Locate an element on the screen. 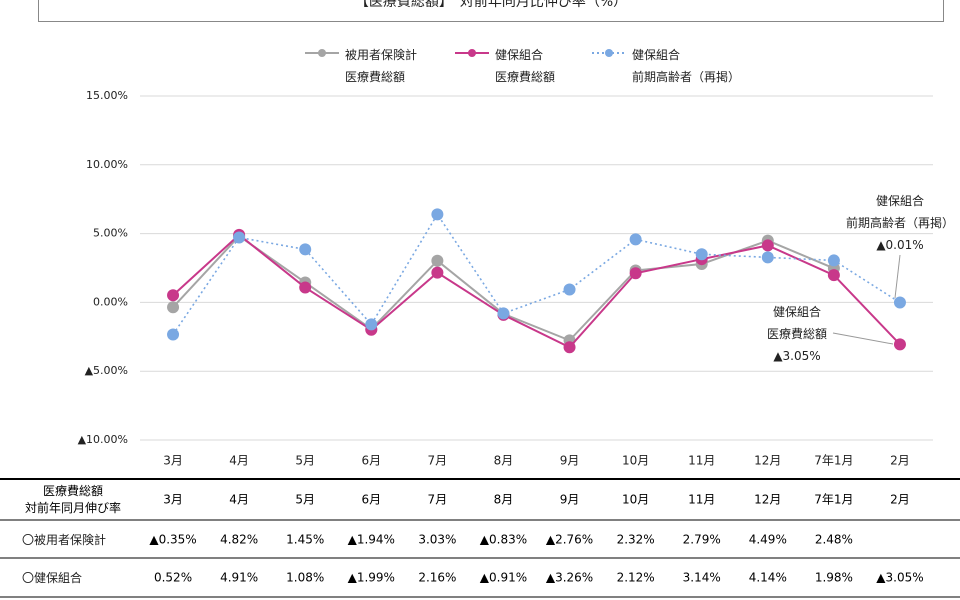 The height and width of the screenshot is (600, 960). annotation: 健保組合 医療費総額 ▲3.05% is located at coordinates (796, 334).